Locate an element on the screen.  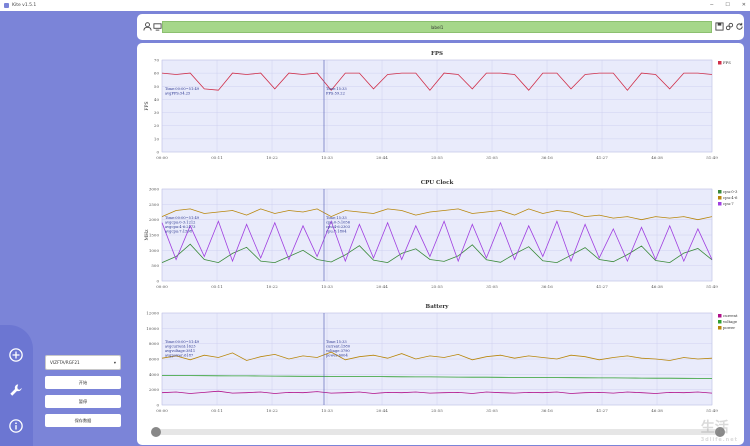
annotation-1-7: cpu:7:1804 is located at coordinates (336, 232).